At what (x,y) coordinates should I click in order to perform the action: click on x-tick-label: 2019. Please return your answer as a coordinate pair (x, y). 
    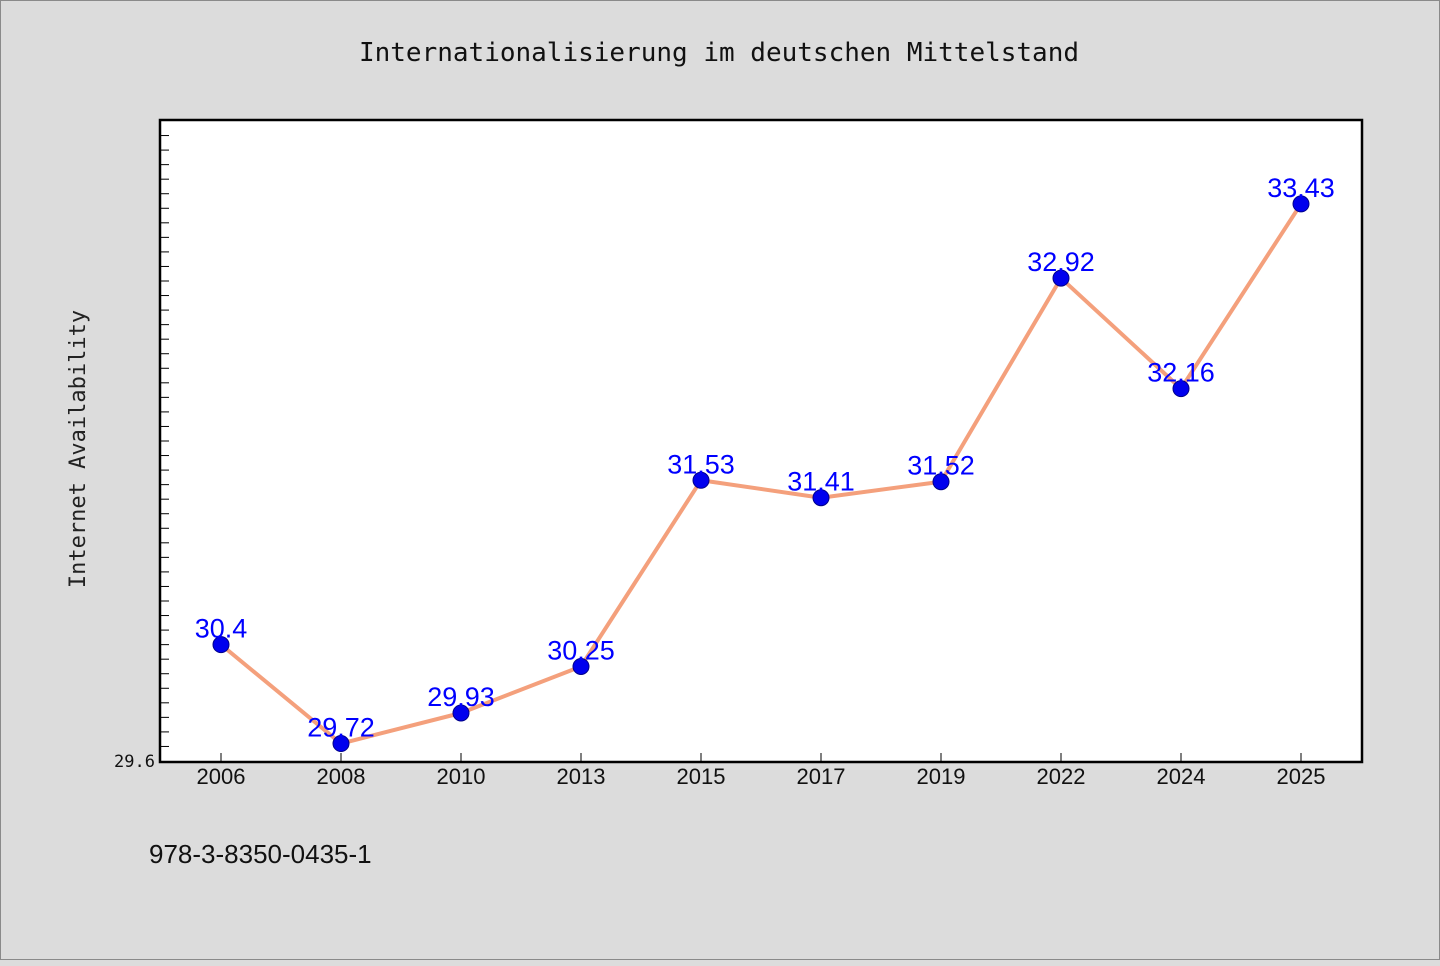
    Looking at the image, I should click on (941, 776).